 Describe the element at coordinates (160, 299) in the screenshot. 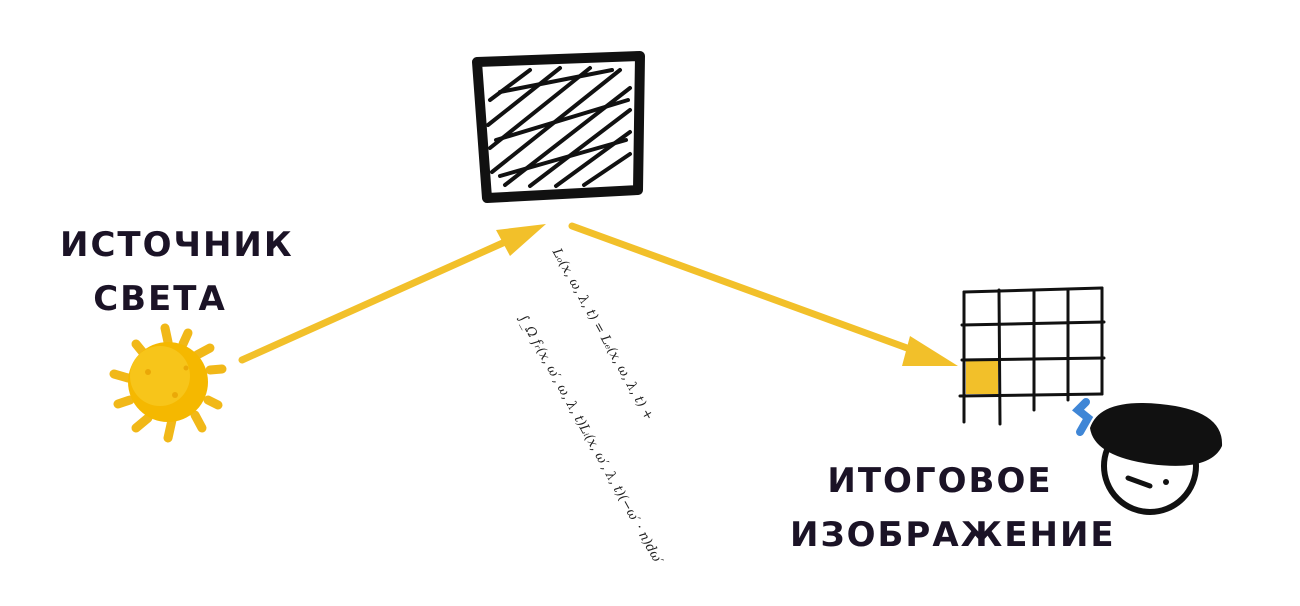

I see `light-source-line2: СВЕТА` at that location.